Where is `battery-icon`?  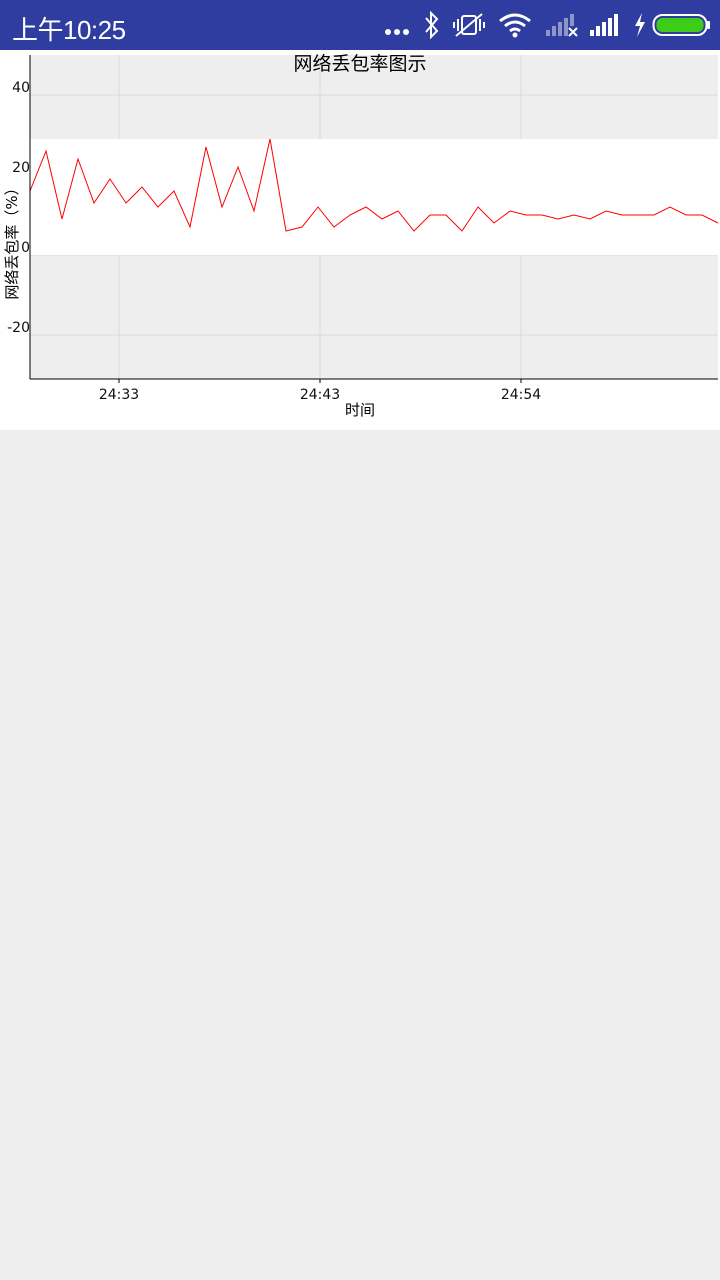 battery-icon is located at coordinates (681, 25).